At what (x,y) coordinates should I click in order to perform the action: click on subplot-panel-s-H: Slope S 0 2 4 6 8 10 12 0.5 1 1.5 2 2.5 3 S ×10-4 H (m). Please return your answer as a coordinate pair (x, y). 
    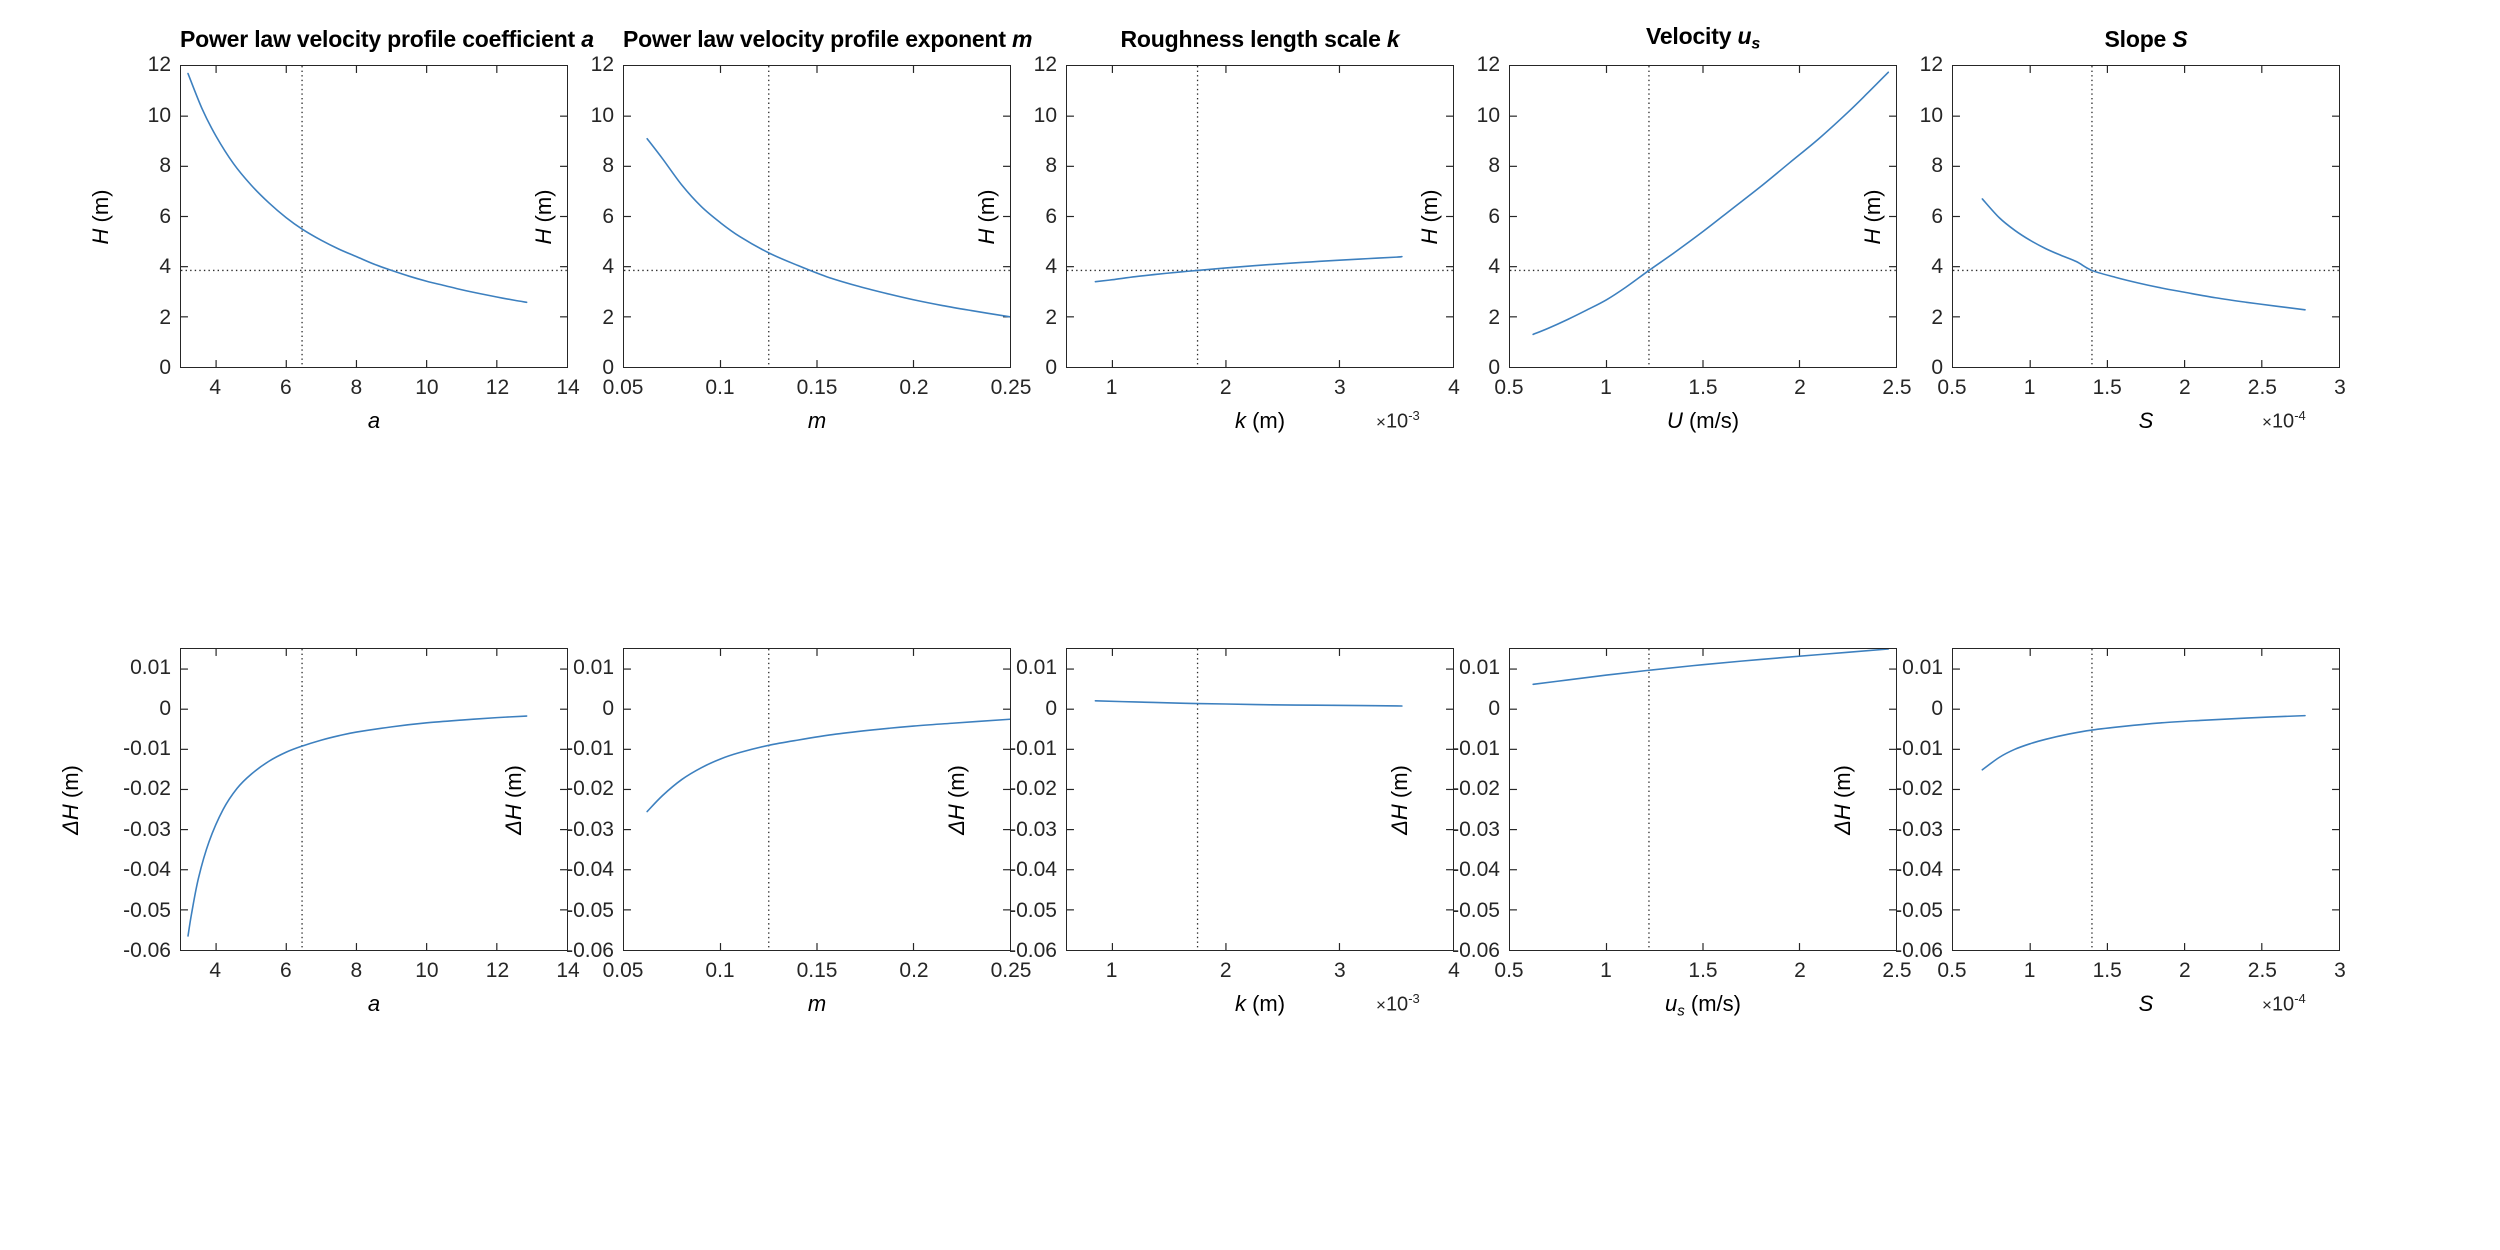
    Looking at the image, I should click on (2103, 229).